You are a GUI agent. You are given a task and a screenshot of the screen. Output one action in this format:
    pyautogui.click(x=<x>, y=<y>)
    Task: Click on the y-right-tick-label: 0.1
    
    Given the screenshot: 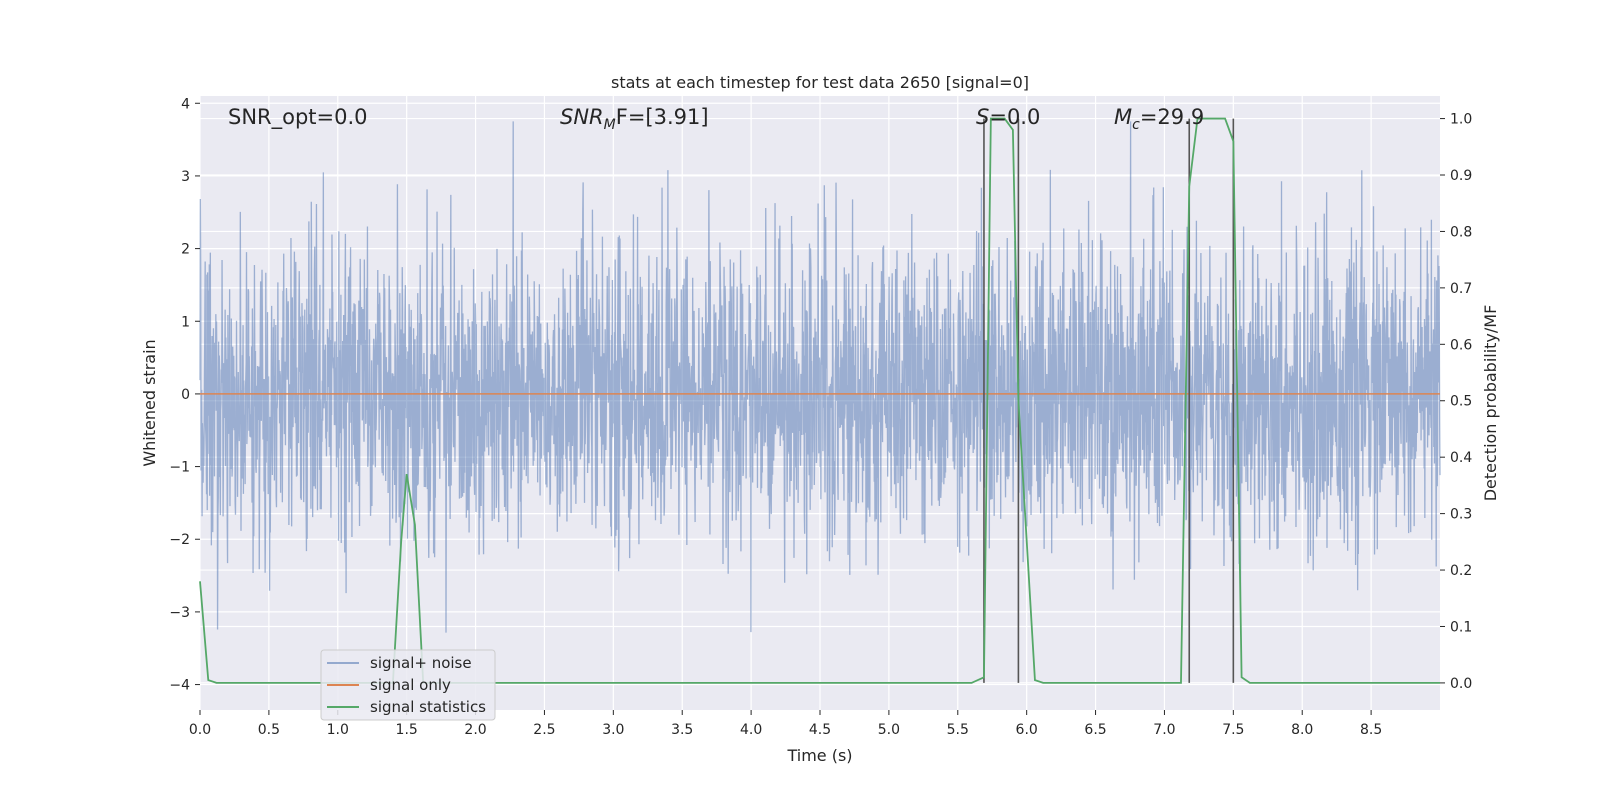 What is the action you would take?
    pyautogui.click(x=1461, y=627)
    